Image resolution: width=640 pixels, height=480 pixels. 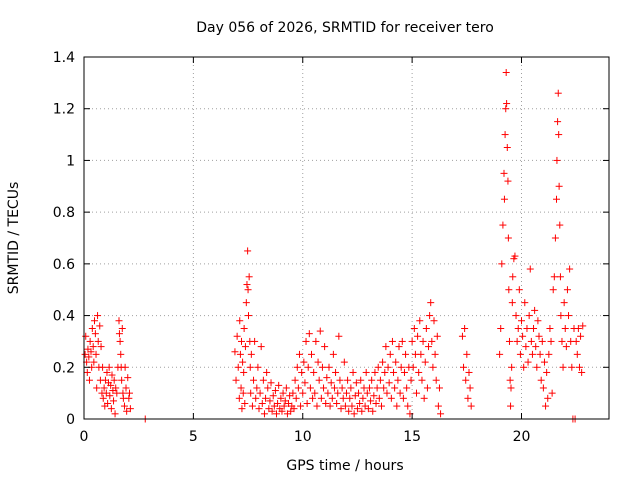 I want to click on y-tick-label: 0.6, so click(x=64, y=265).